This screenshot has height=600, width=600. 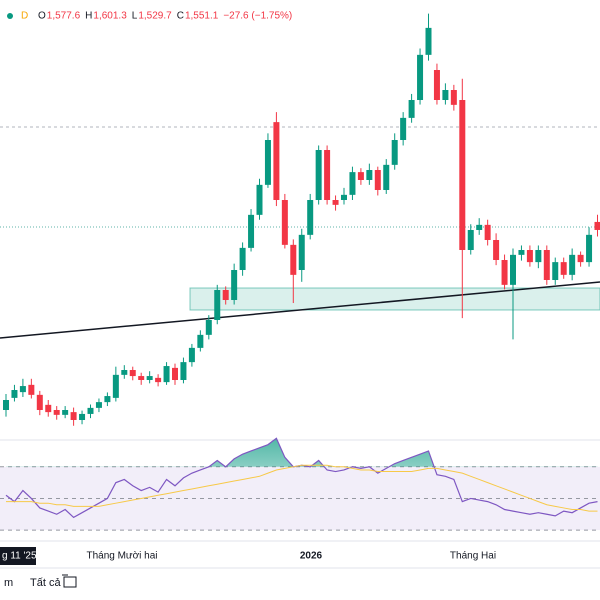 What do you see at coordinates (180, 16) in the screenshot?
I see `legend-key: C` at bounding box center [180, 16].